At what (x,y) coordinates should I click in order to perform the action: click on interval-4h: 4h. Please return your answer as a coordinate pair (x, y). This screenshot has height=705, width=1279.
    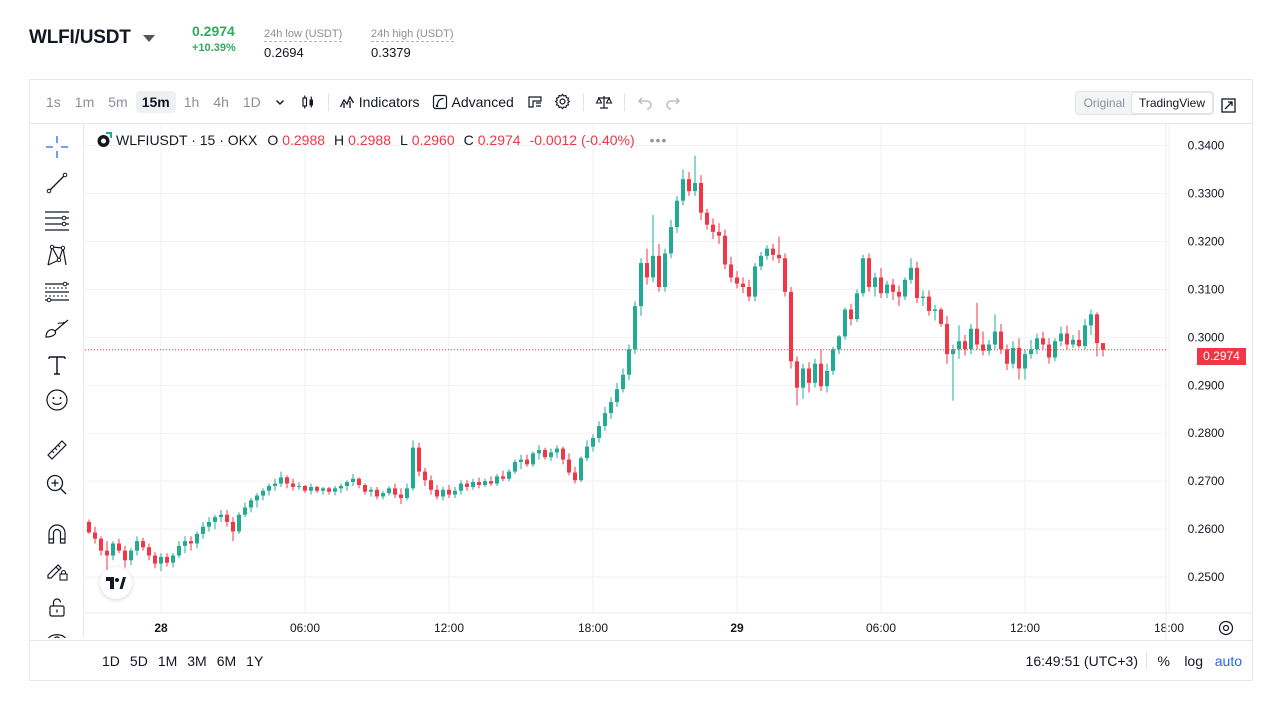
    Looking at the image, I should click on (221, 101).